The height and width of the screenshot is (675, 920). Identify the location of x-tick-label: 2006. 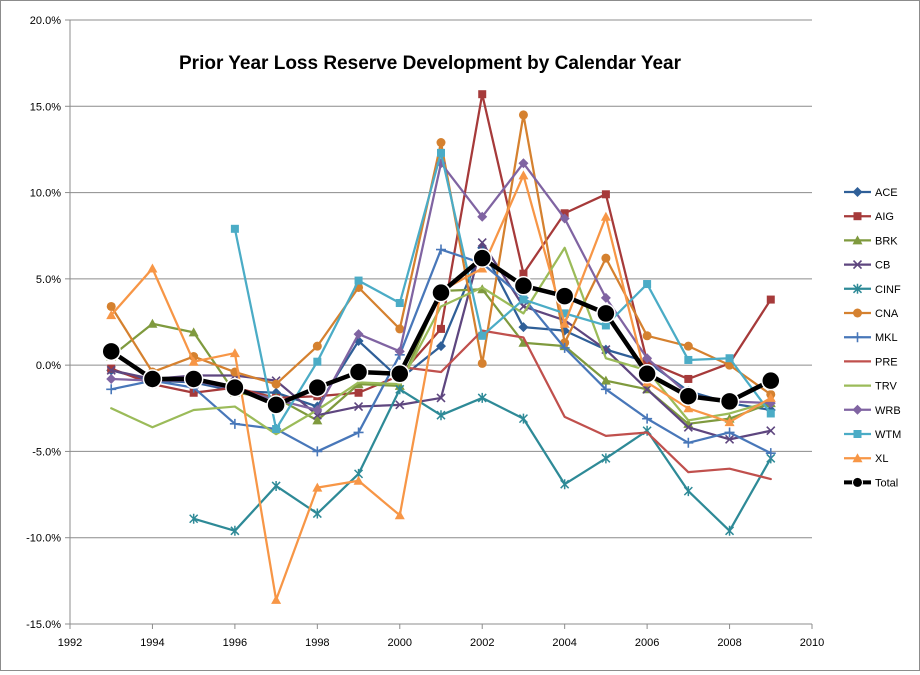
(647, 643).